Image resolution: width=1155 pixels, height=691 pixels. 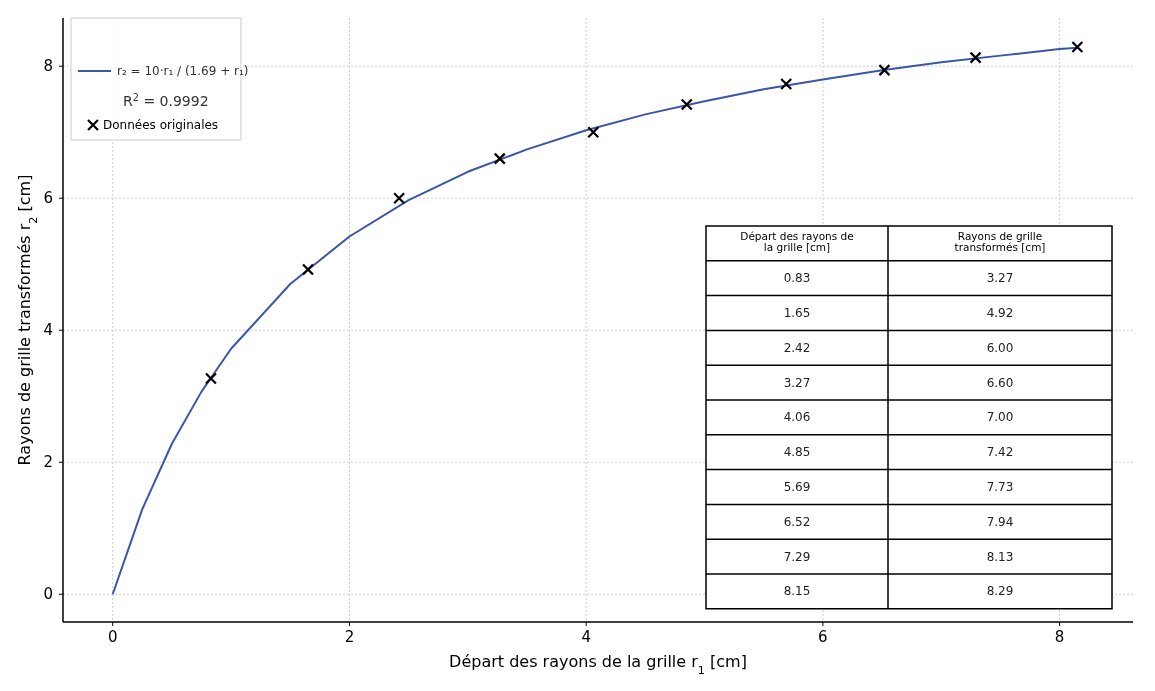 I want to click on y-tick-label: 0, so click(x=48, y=594).